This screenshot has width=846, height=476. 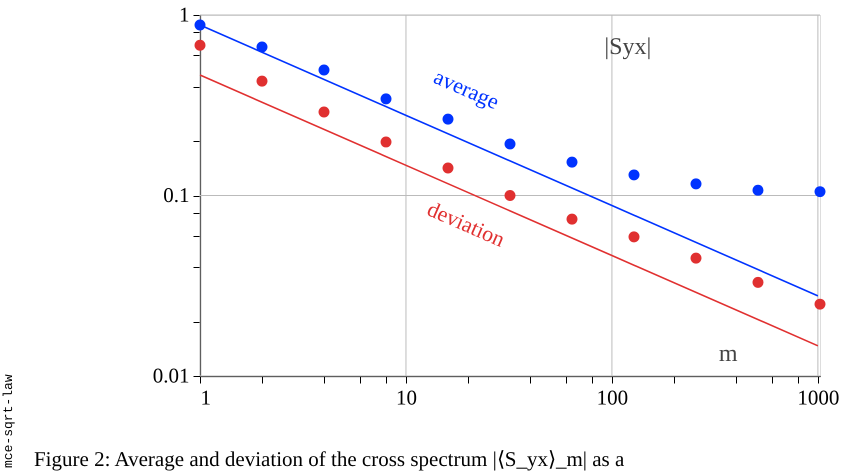 What do you see at coordinates (628, 47) in the screenshot?
I see `y-axis-title: |Syx|` at bounding box center [628, 47].